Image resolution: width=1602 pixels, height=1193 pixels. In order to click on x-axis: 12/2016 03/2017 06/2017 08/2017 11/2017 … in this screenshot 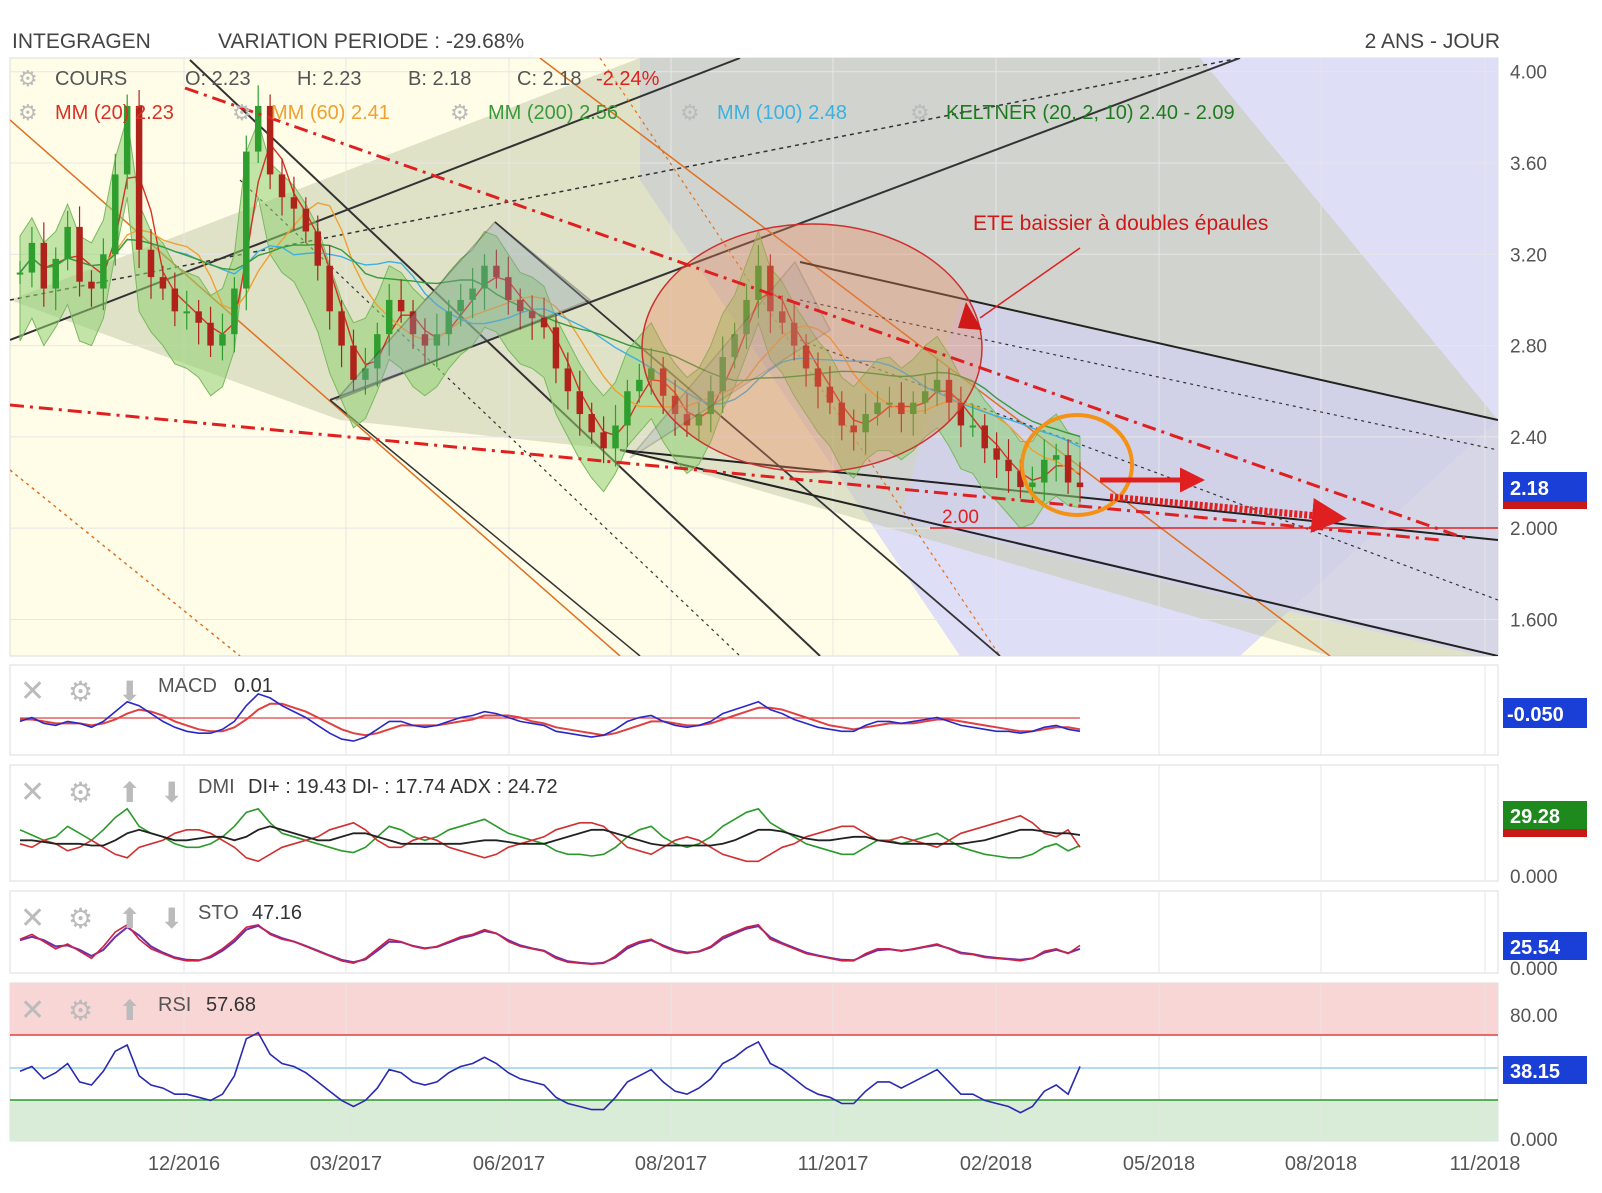, I will do `click(834, 1164)`.